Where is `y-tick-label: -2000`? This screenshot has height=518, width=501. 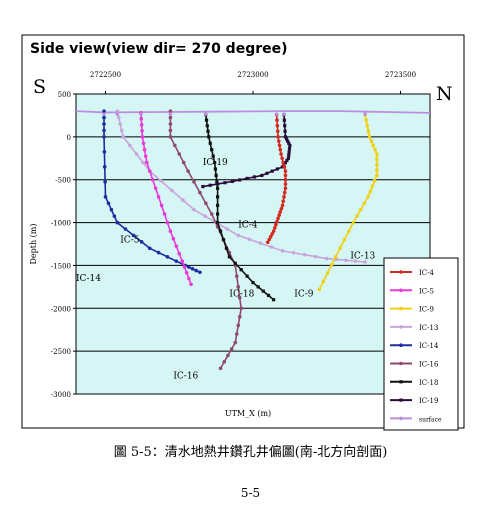 y-tick-label: -2000 is located at coordinates (61, 309).